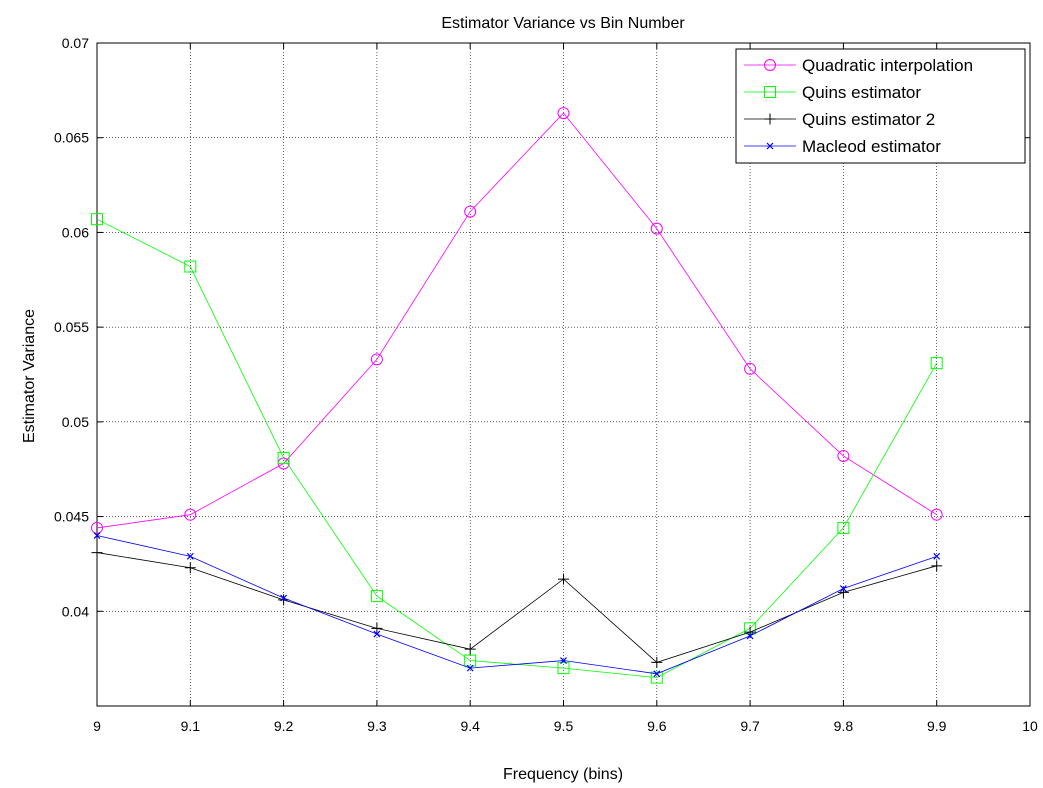  I want to click on x-tick-label: 9.2, so click(284, 726).